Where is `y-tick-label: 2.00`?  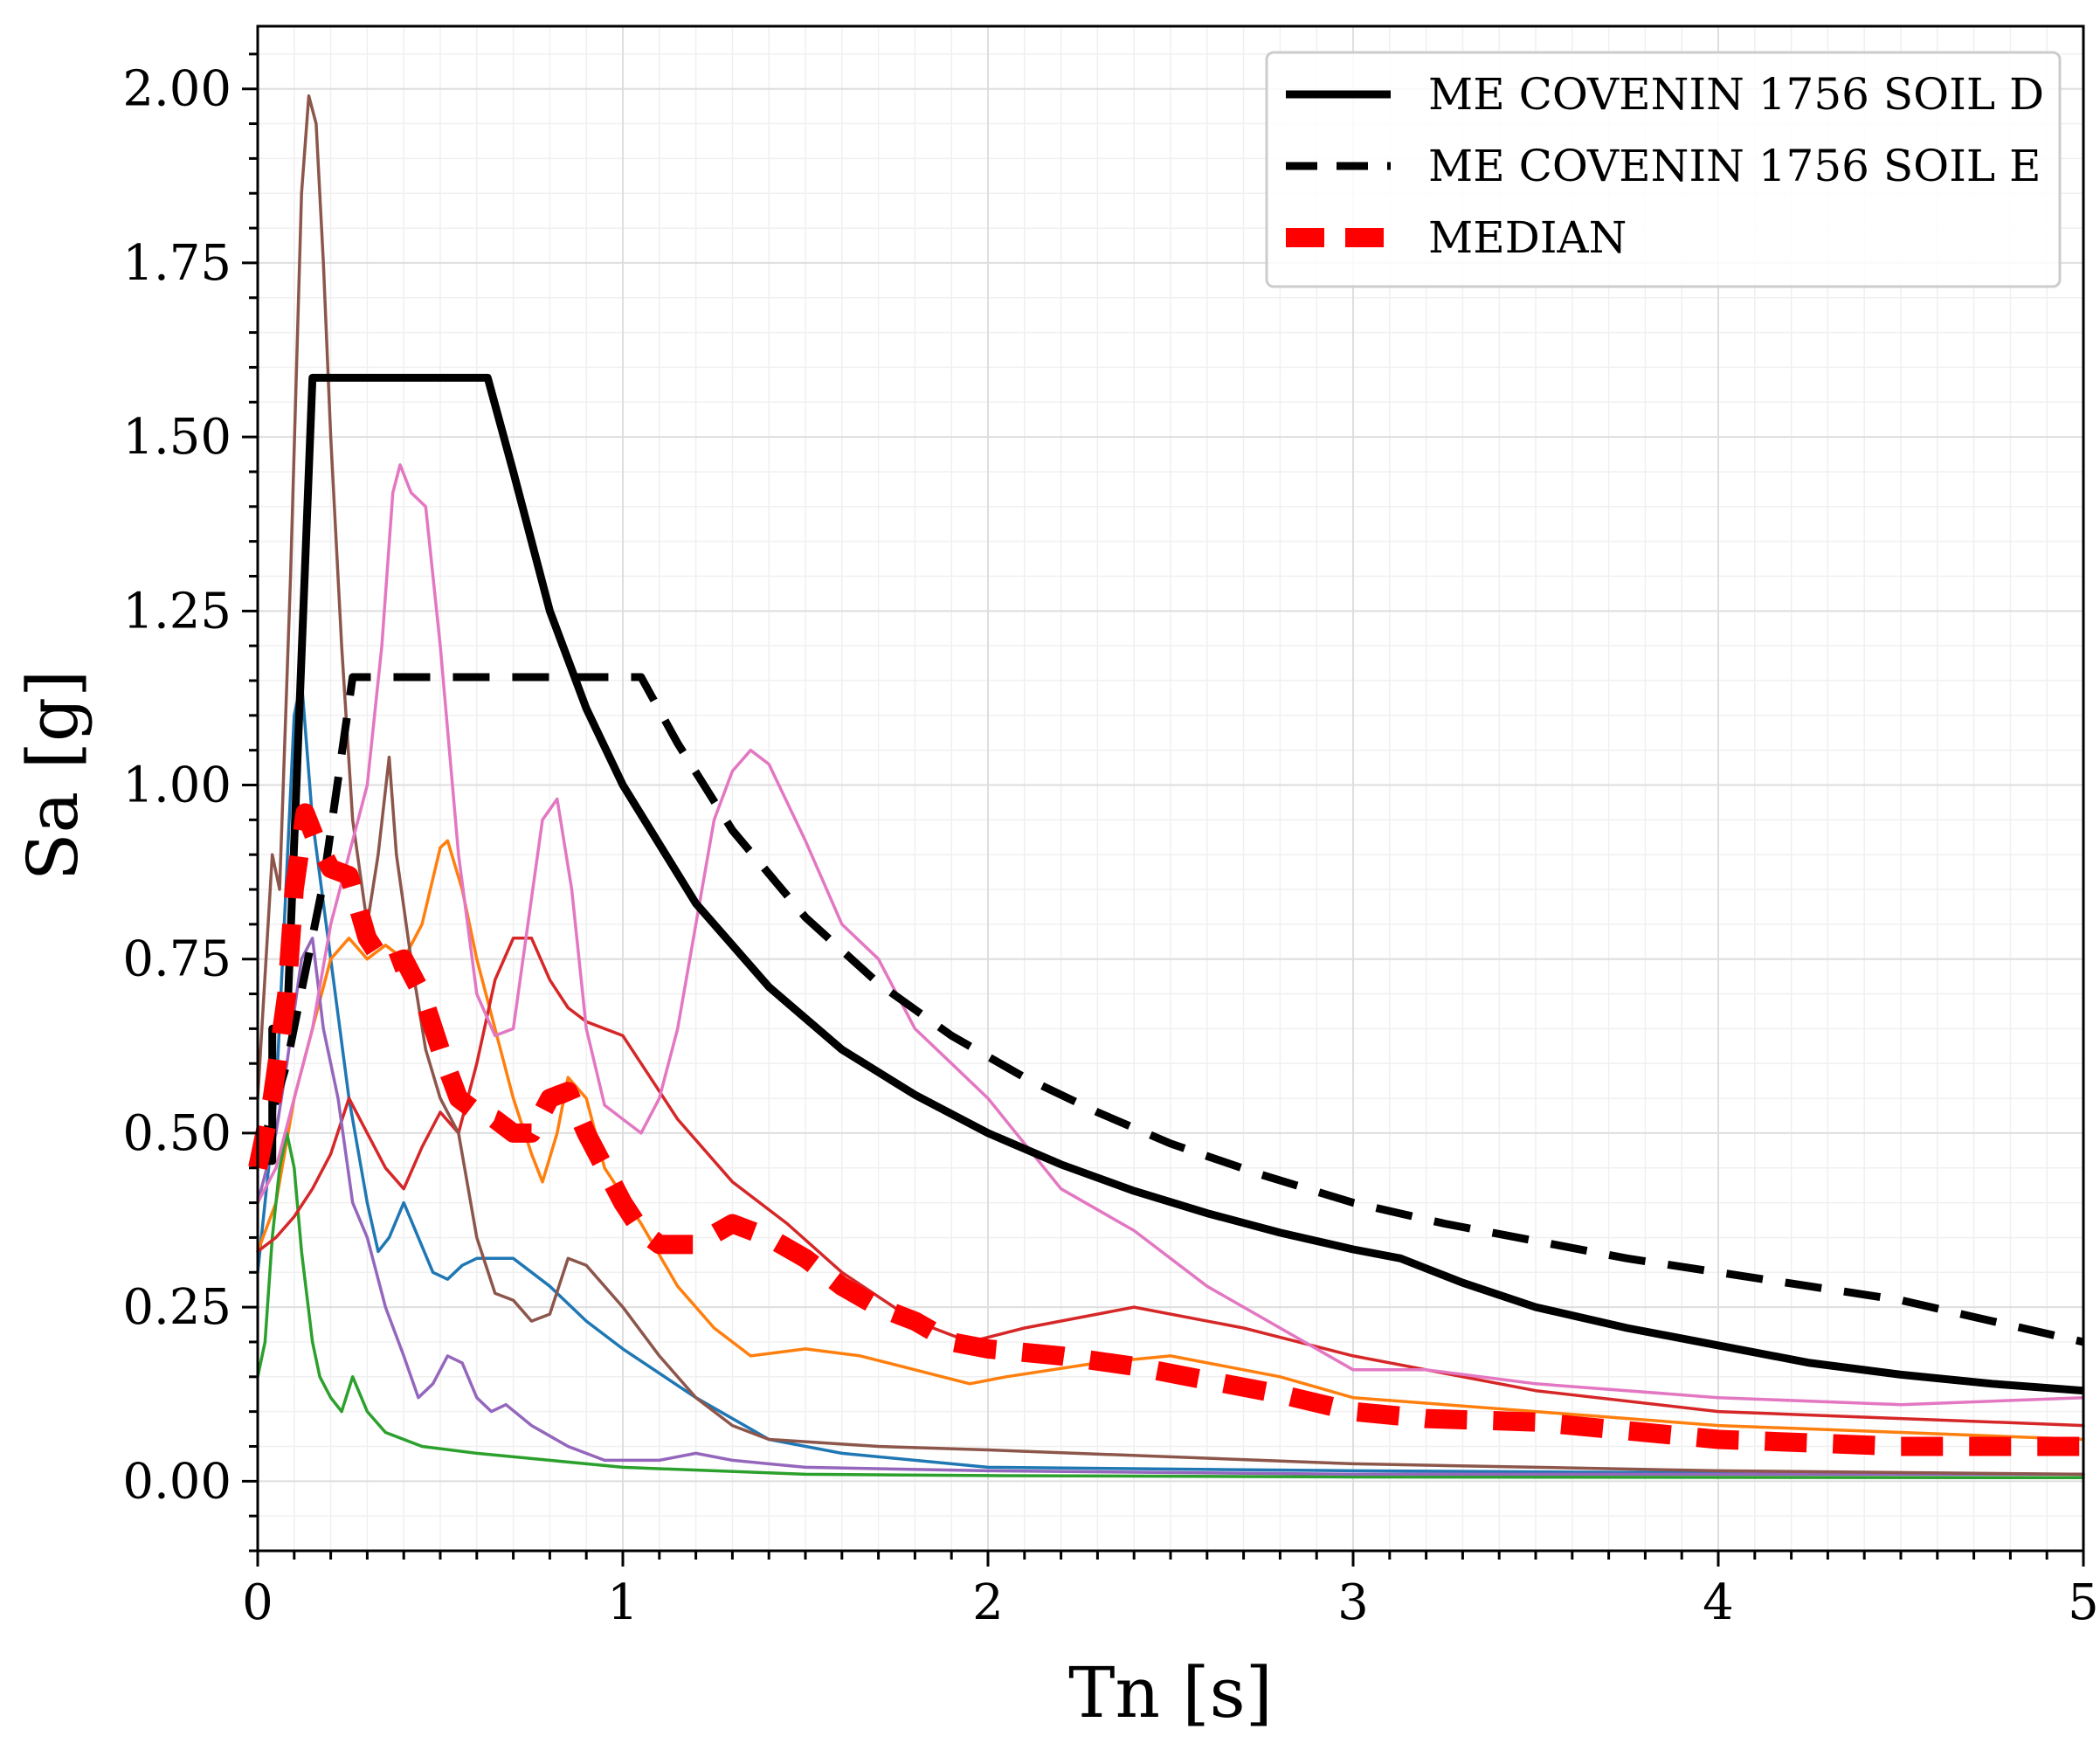
y-tick-label: 2.00 is located at coordinates (177, 89).